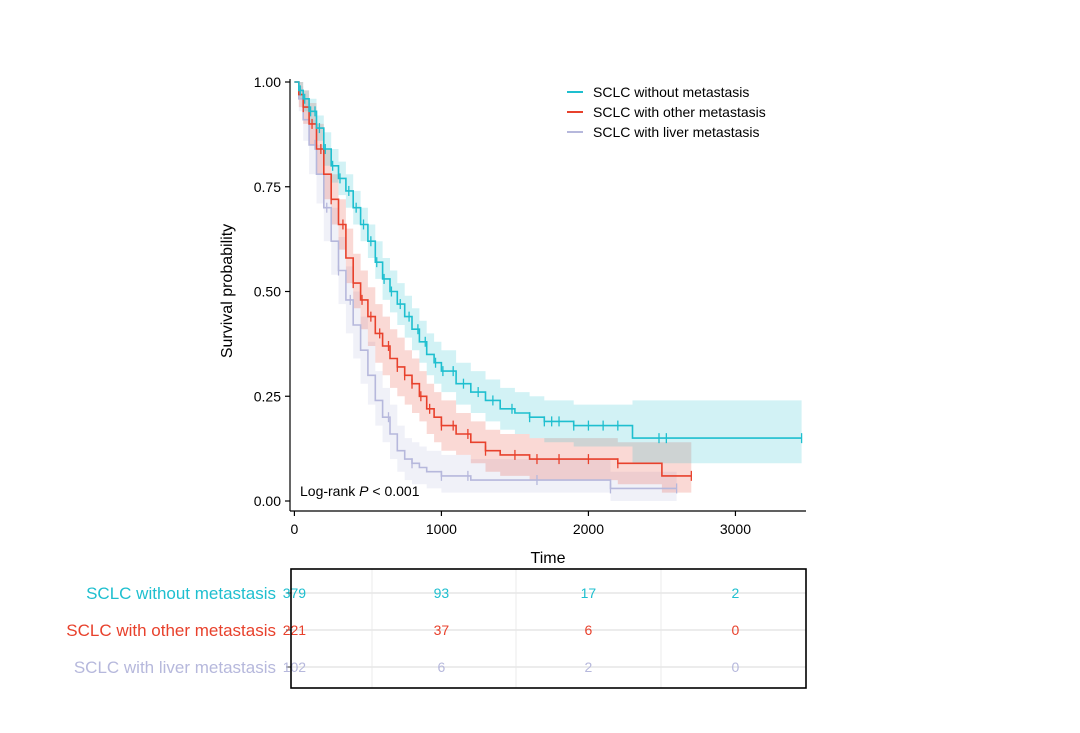 This screenshot has width=1080, height=733. I want to click on risk-table-border, so click(548, 628).